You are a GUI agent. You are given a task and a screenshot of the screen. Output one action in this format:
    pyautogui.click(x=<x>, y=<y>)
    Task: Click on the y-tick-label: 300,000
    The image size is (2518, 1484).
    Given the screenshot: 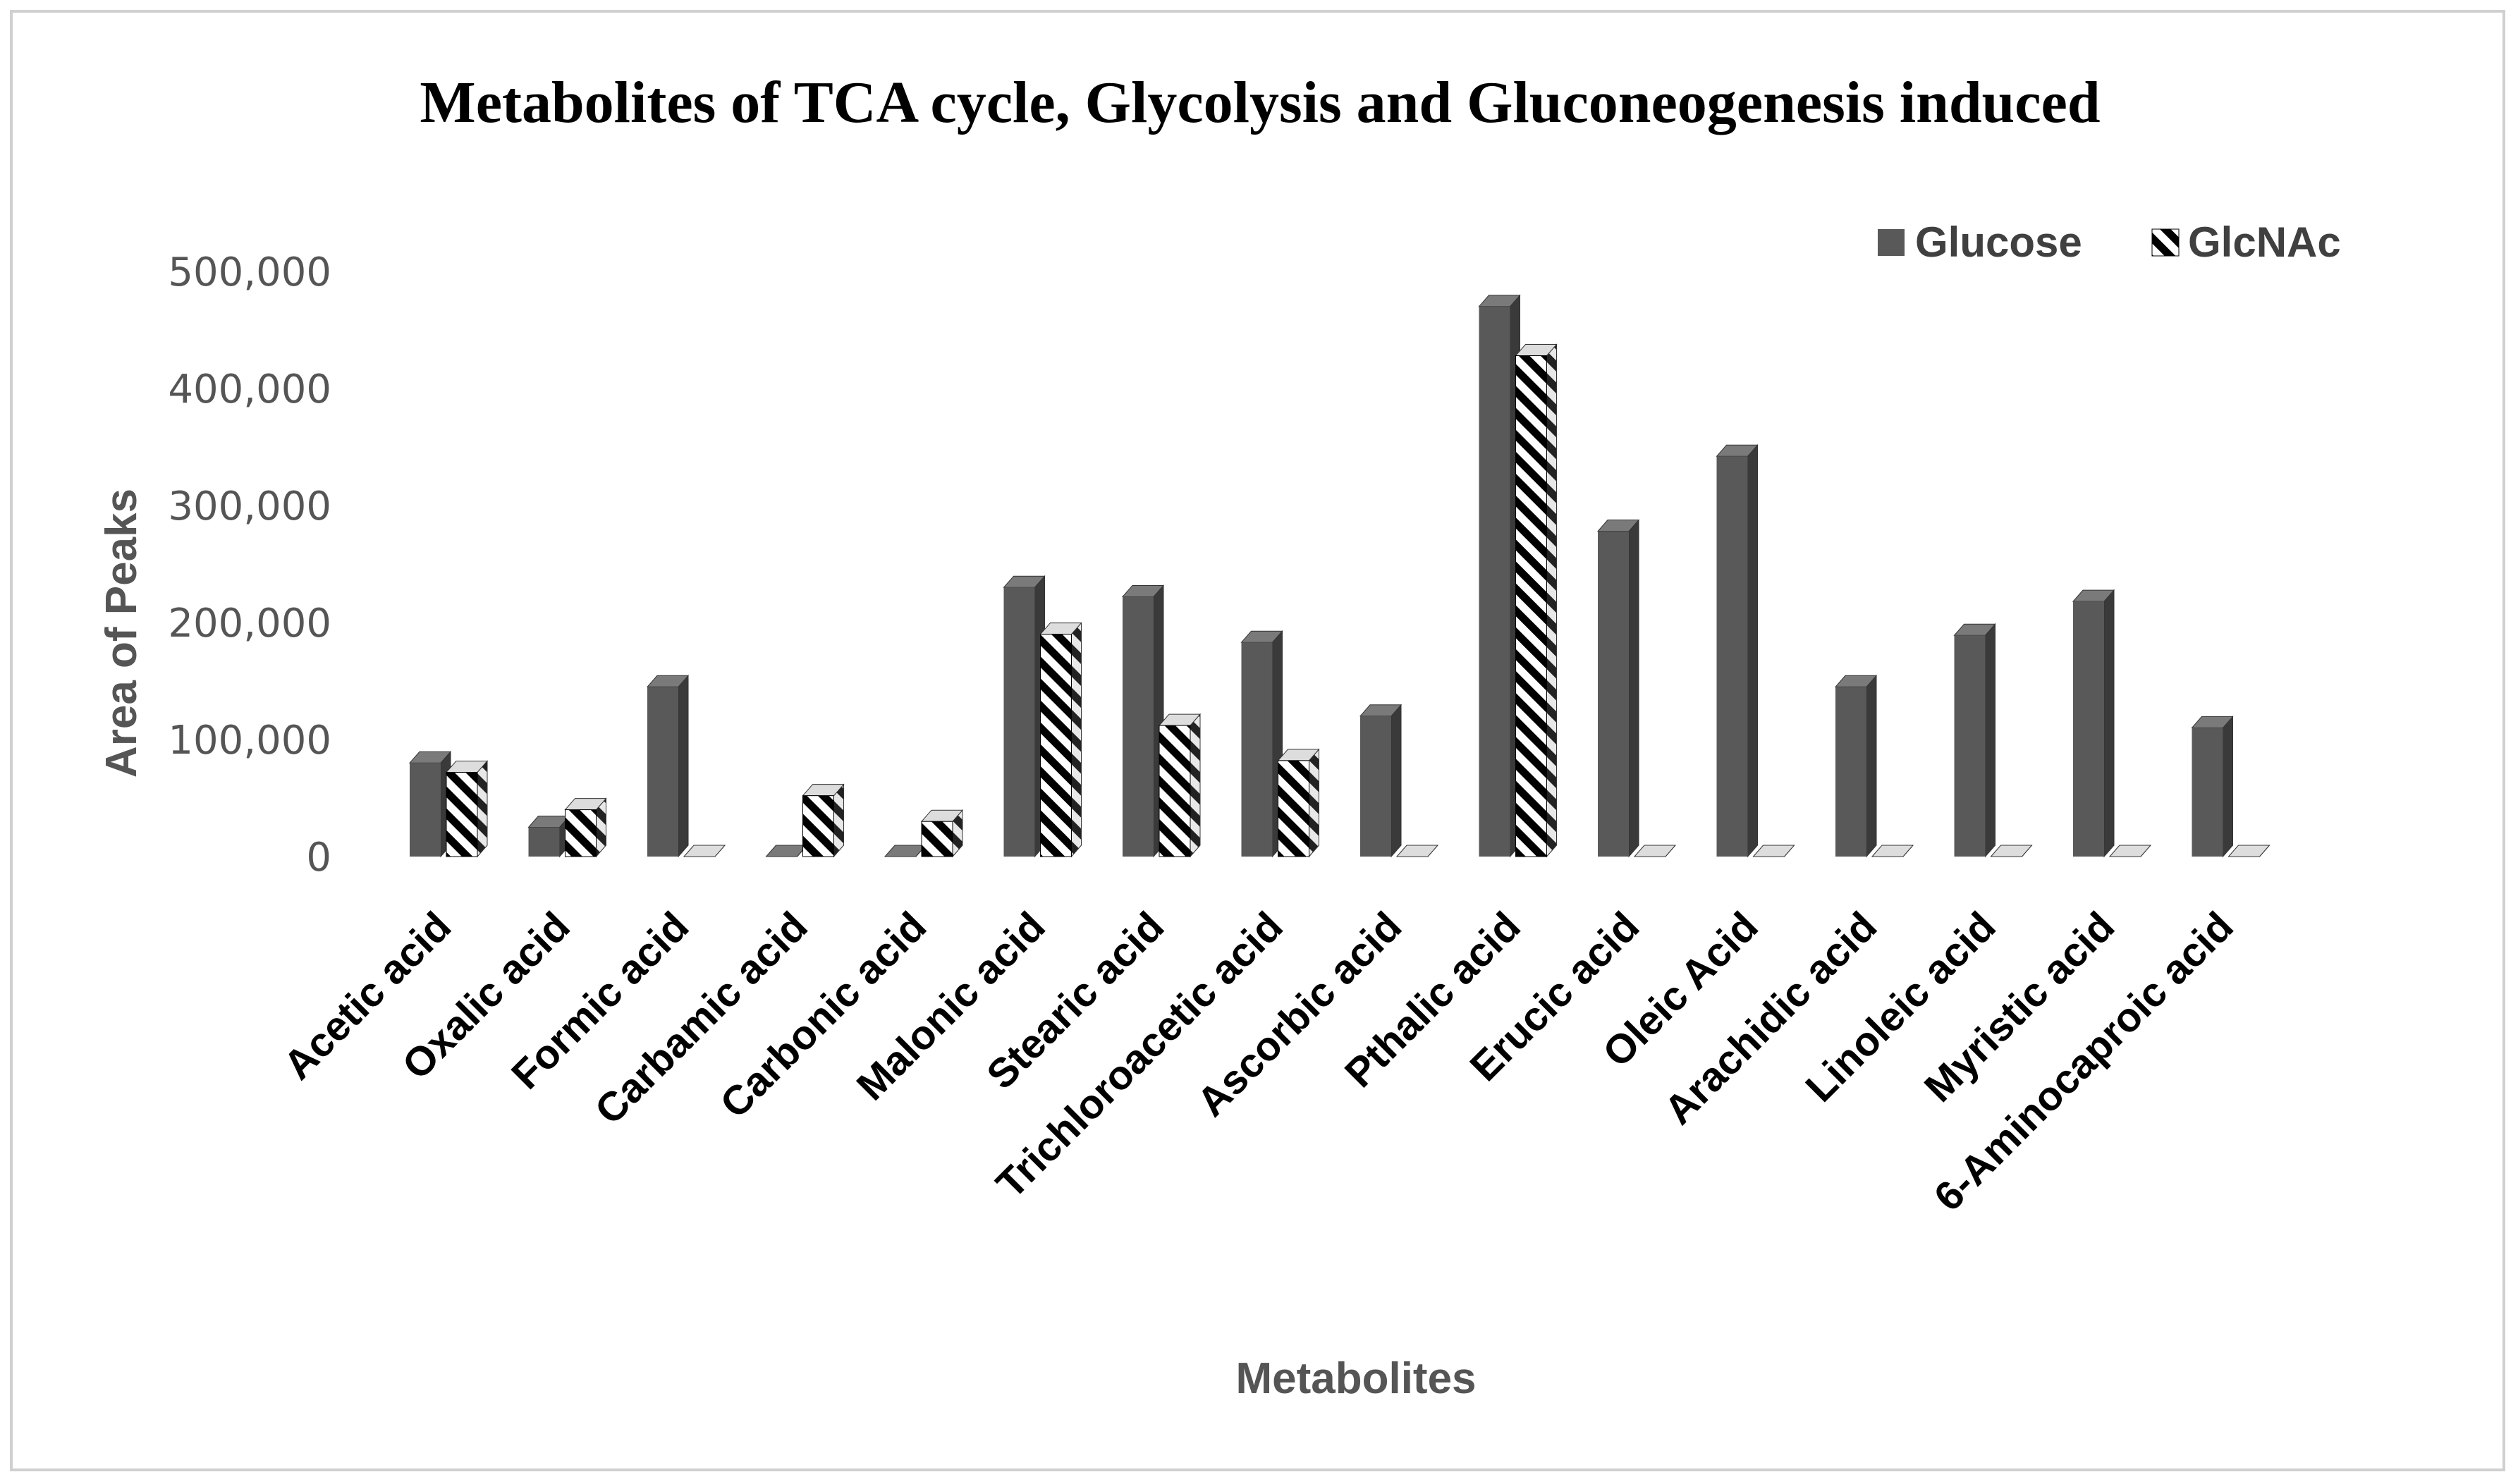 What is the action you would take?
    pyautogui.click(x=249, y=506)
    